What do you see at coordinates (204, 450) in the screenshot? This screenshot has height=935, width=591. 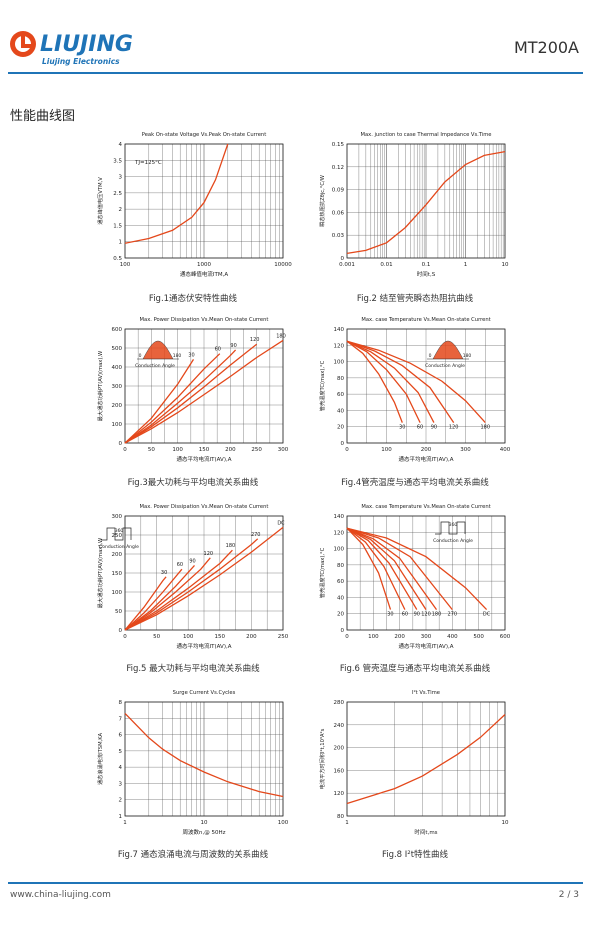 I see `x-tick-label: 150` at bounding box center [204, 450].